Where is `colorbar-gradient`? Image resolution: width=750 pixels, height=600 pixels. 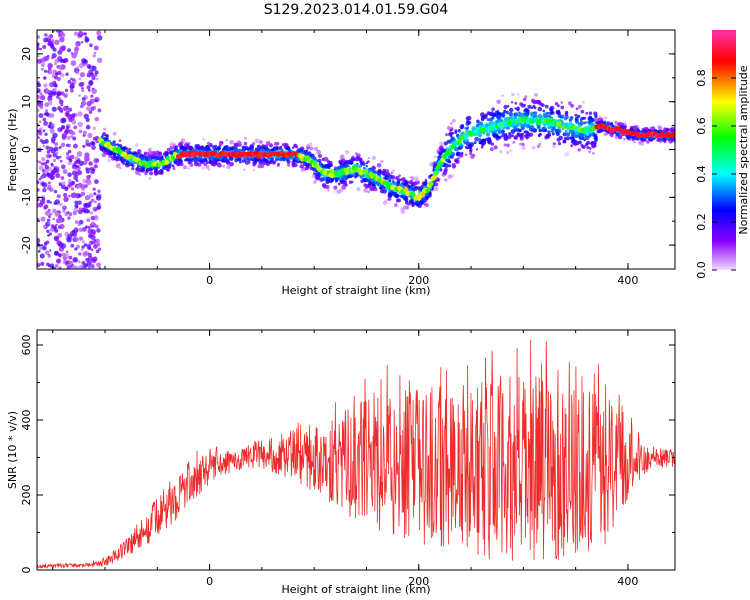 colorbar-gradient is located at coordinates (724, 150).